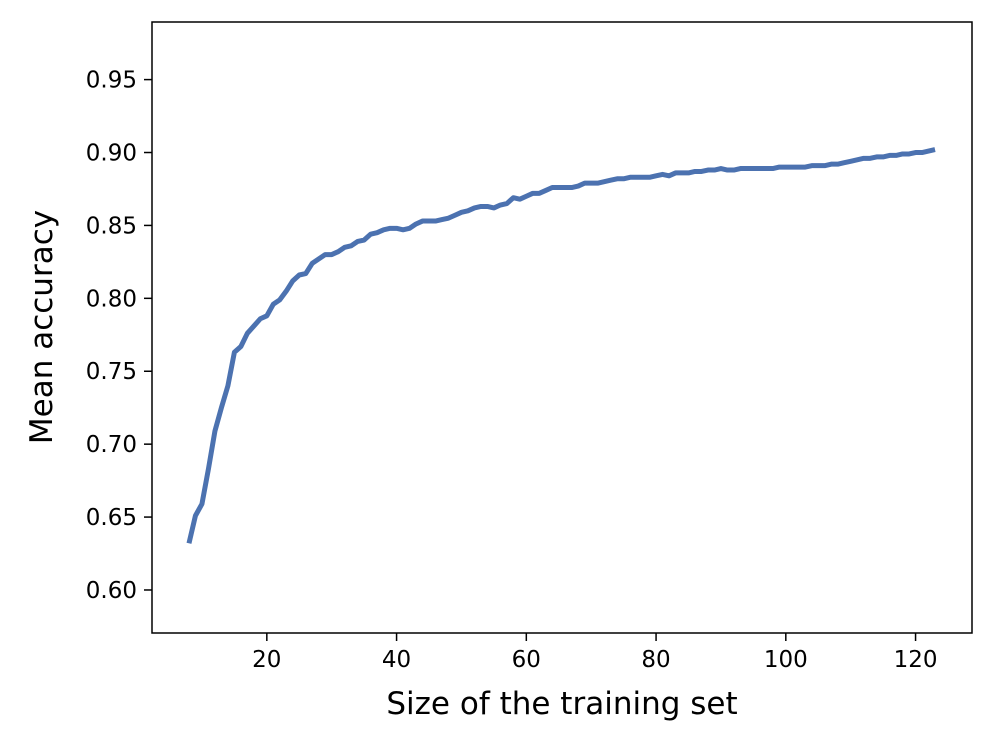 Image resolution: width=996 pixels, height=751 pixels. I want to click on y-tick-label: 0.80, so click(111, 299).